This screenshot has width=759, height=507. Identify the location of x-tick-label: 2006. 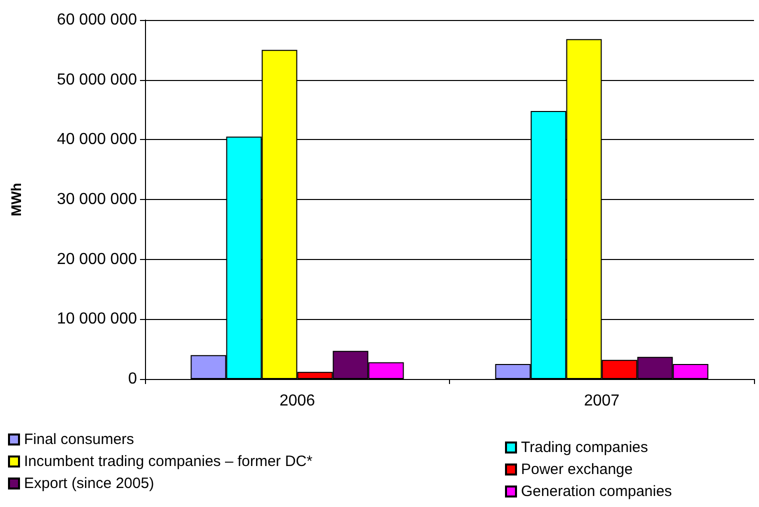
(297, 401).